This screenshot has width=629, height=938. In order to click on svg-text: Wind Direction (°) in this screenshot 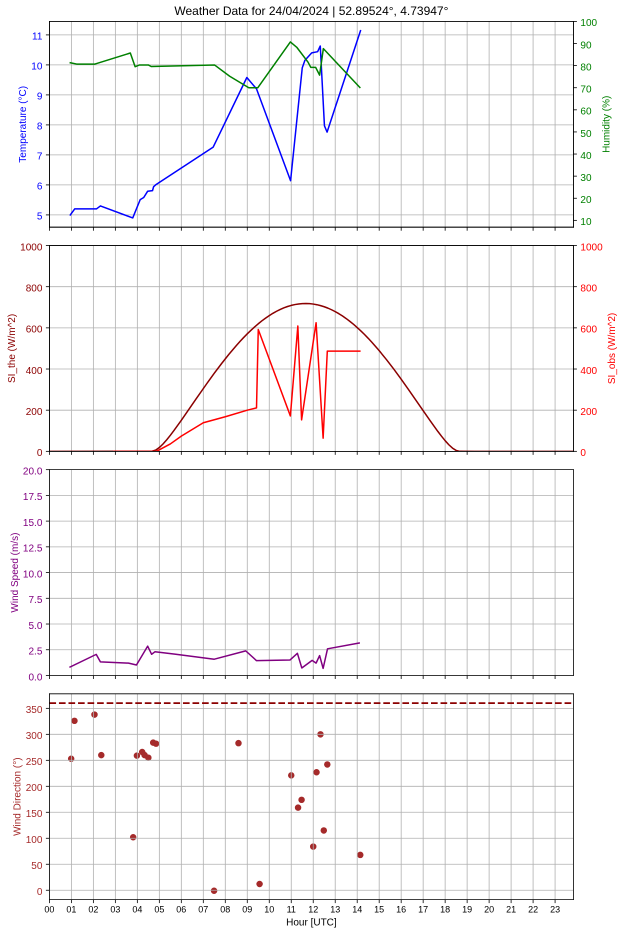, I will do `click(18, 796)`.